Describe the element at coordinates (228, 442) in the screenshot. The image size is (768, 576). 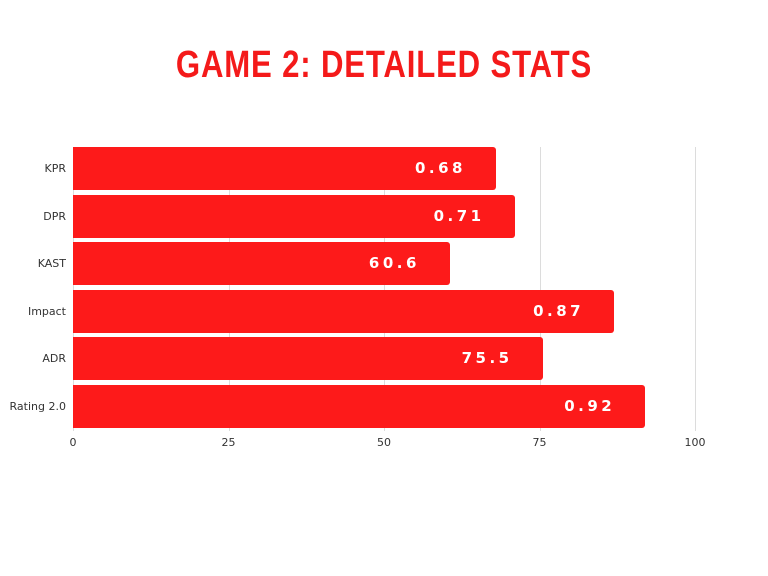
I see `x-tick-label: 25` at that location.